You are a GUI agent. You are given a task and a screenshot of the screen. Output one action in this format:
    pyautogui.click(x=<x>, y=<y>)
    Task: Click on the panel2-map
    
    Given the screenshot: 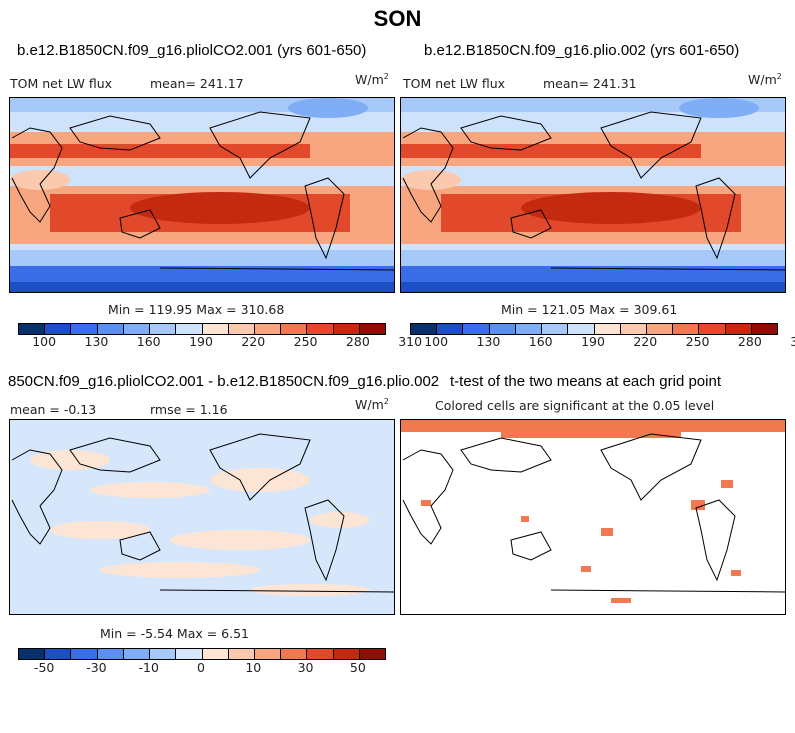 What is the action you would take?
    pyautogui.click(x=593, y=195)
    